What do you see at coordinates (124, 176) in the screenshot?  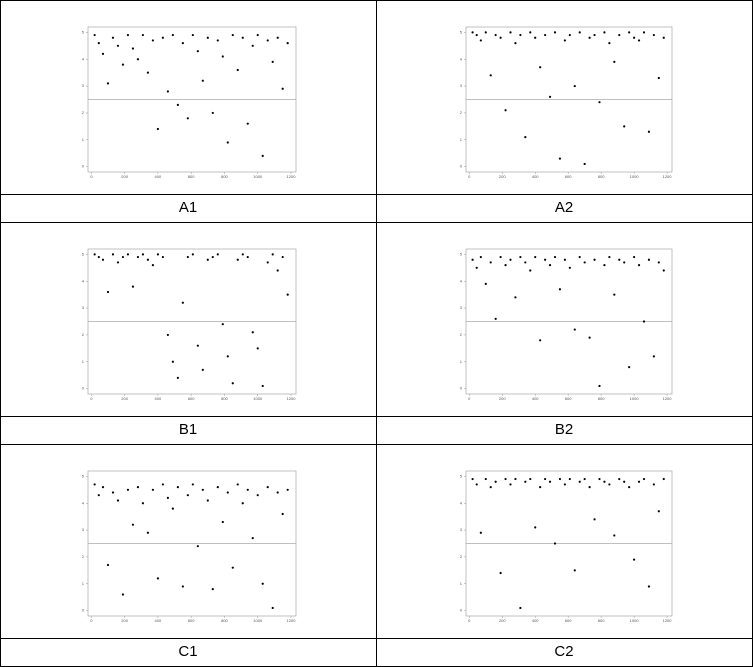 I see `x-tick-label: 200` at bounding box center [124, 176].